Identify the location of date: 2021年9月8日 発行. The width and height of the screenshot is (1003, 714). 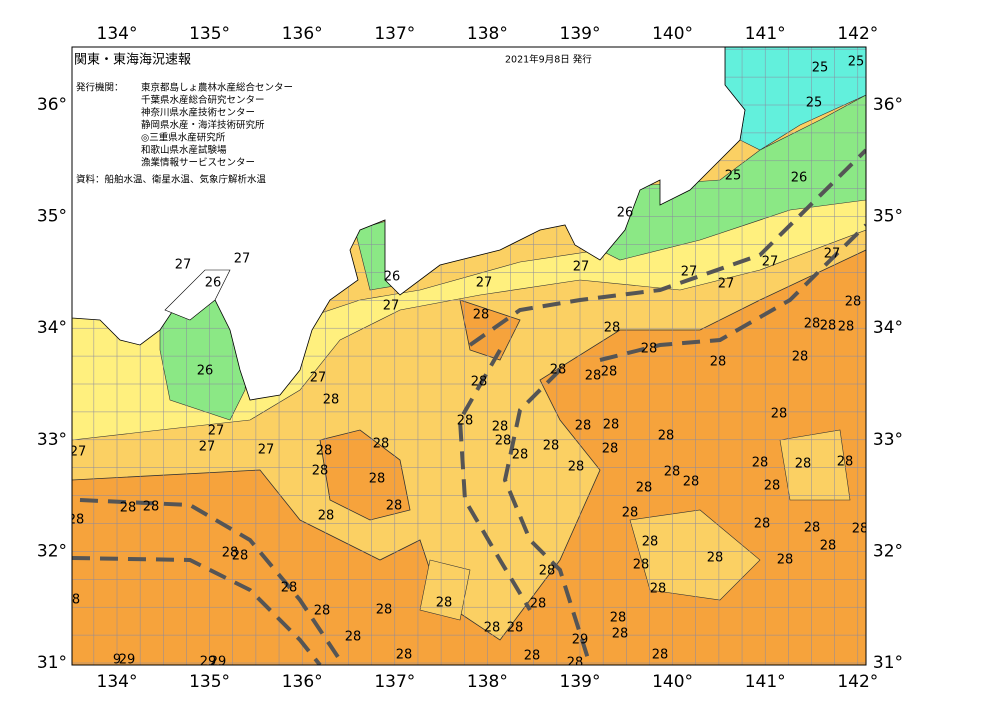
(548, 60).